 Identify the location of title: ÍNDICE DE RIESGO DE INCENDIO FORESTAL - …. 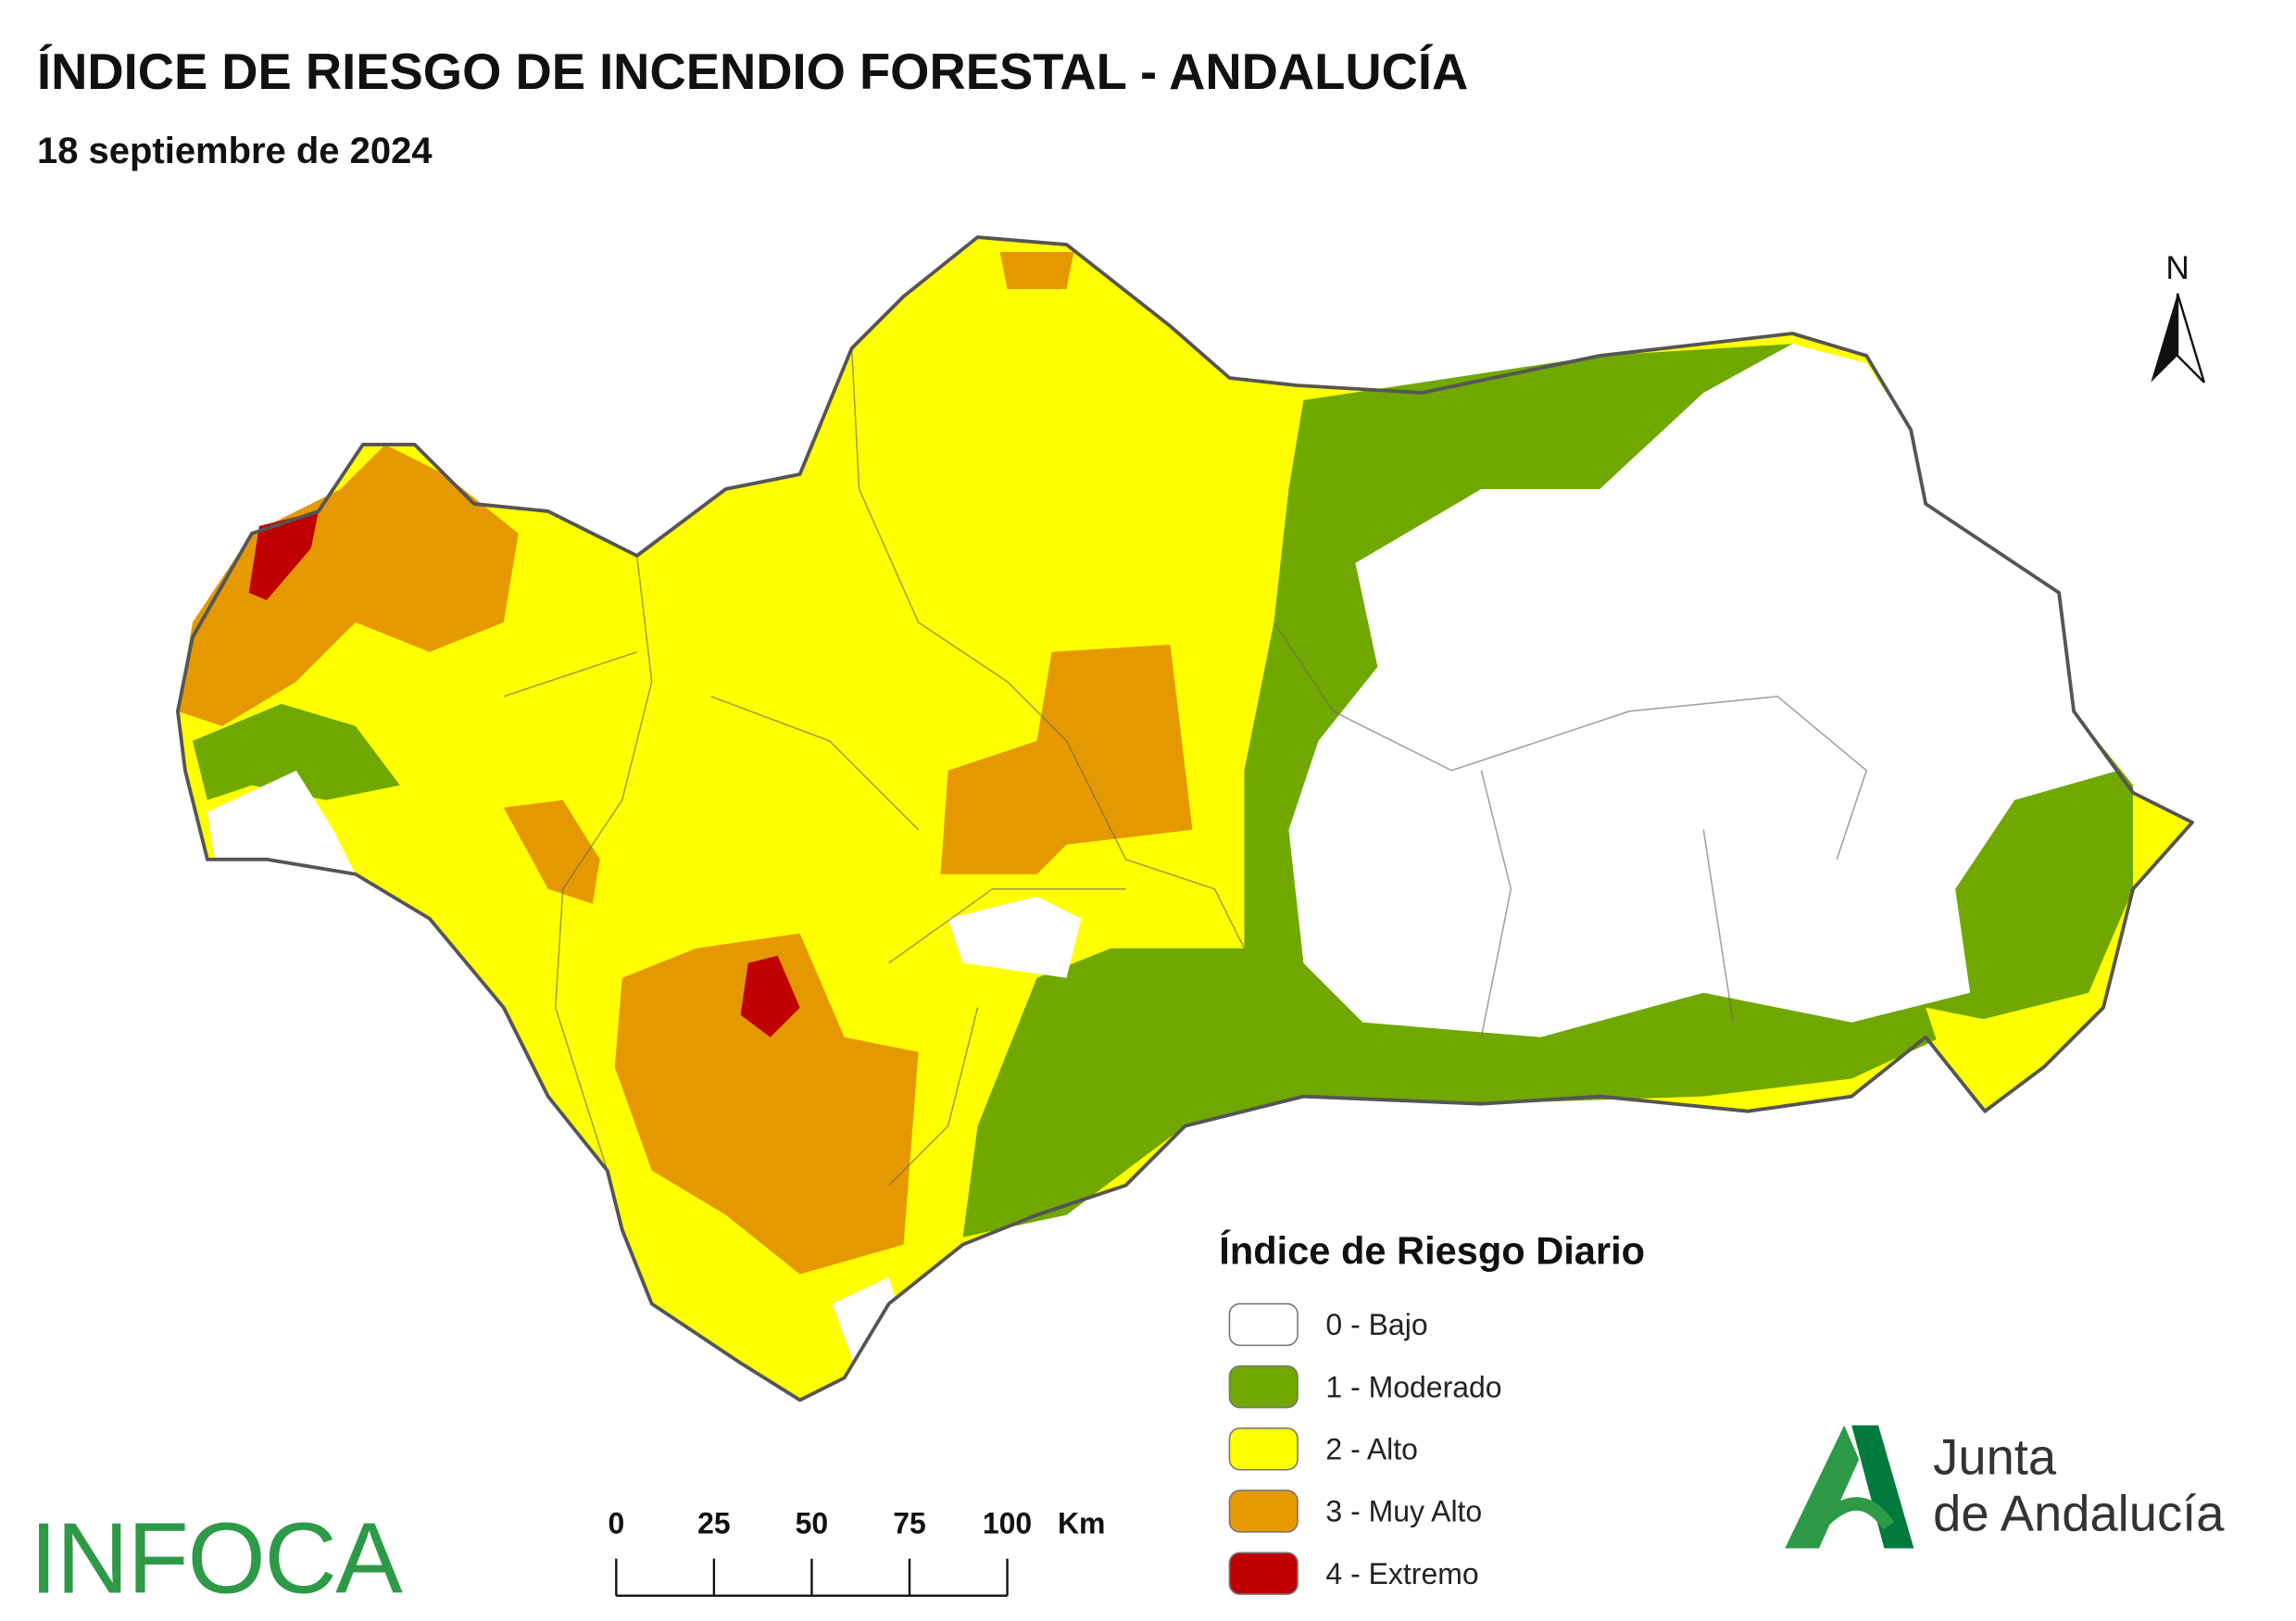
(752, 72).